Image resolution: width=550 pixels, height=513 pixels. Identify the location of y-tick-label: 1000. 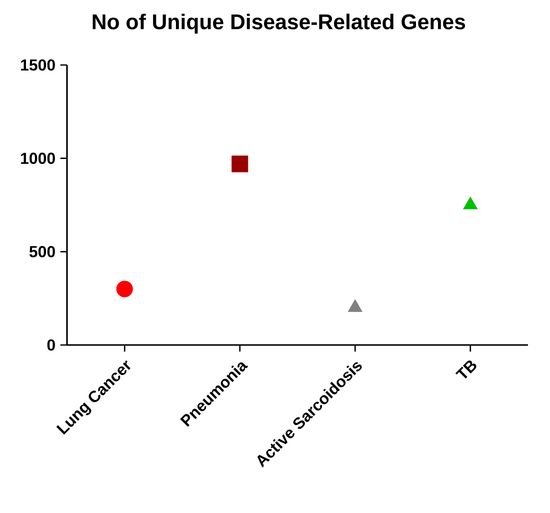
(38, 158).